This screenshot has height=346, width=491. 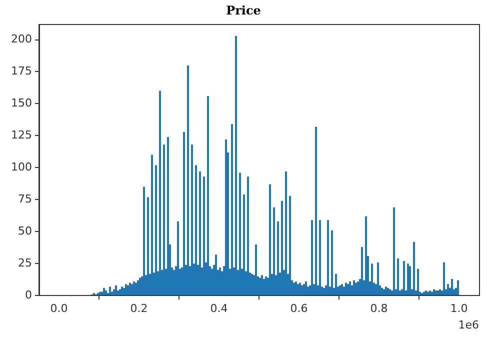 What do you see at coordinates (21, 103) in the screenshot?
I see `y-tick-label: 150` at bounding box center [21, 103].